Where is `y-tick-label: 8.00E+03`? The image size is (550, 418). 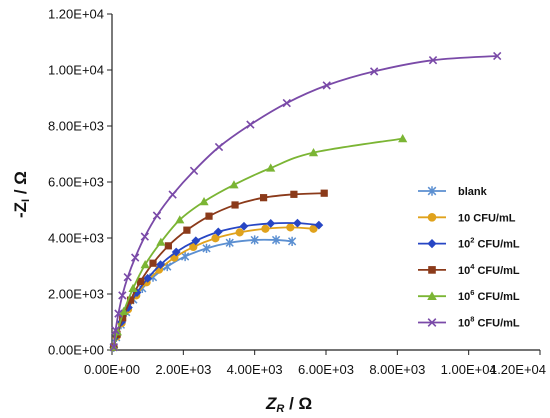
y-tick-label: 8.00E+03 is located at coordinates (76, 126).